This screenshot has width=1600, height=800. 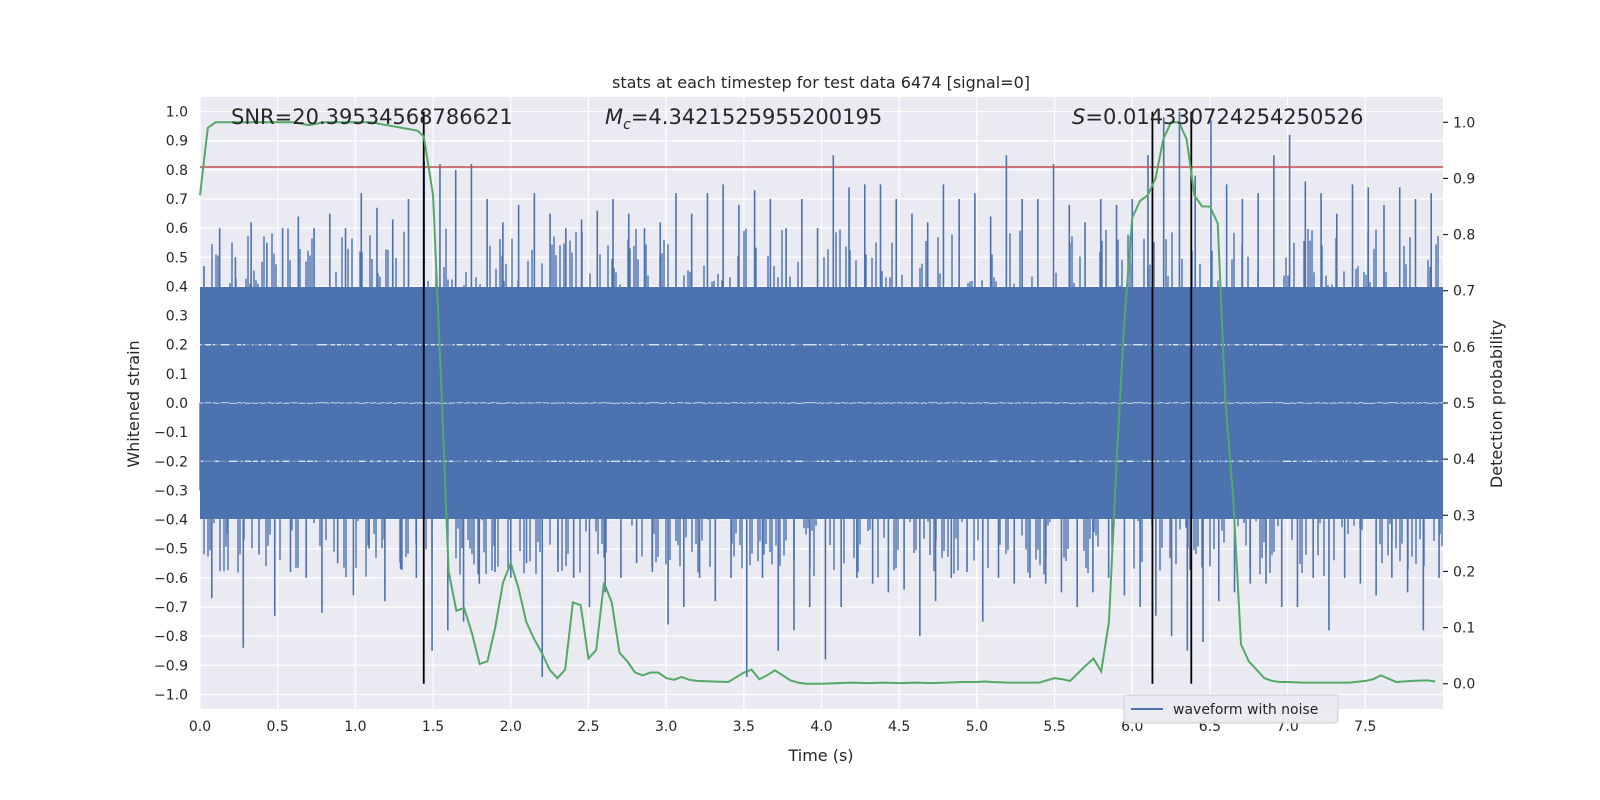 What do you see at coordinates (171, 550) in the screenshot?
I see `y-tick-label: −0.5` at bounding box center [171, 550].